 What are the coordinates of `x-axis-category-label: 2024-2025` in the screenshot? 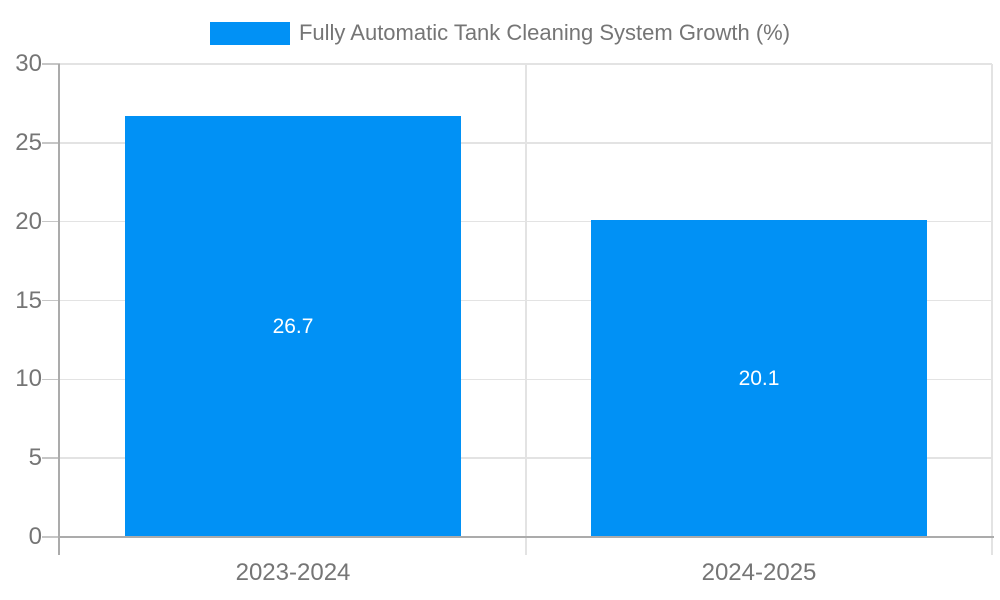 It's located at (759, 572).